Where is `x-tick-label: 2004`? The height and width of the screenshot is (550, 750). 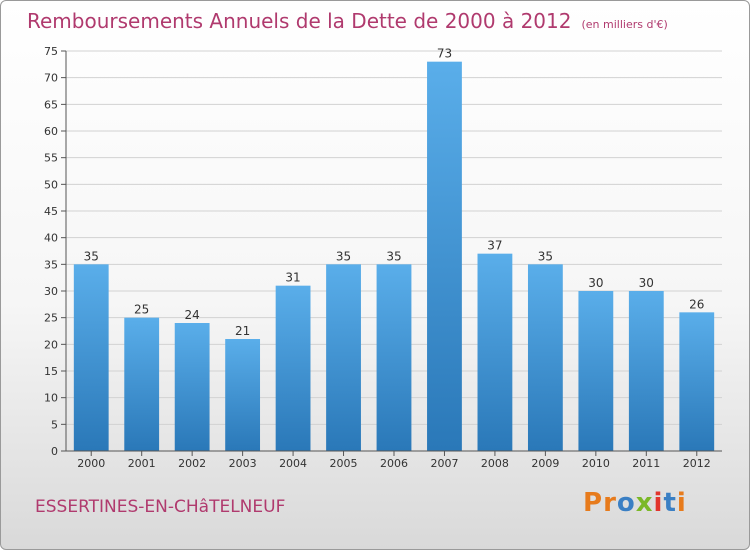
x-tick-label: 2004 is located at coordinates (293, 463).